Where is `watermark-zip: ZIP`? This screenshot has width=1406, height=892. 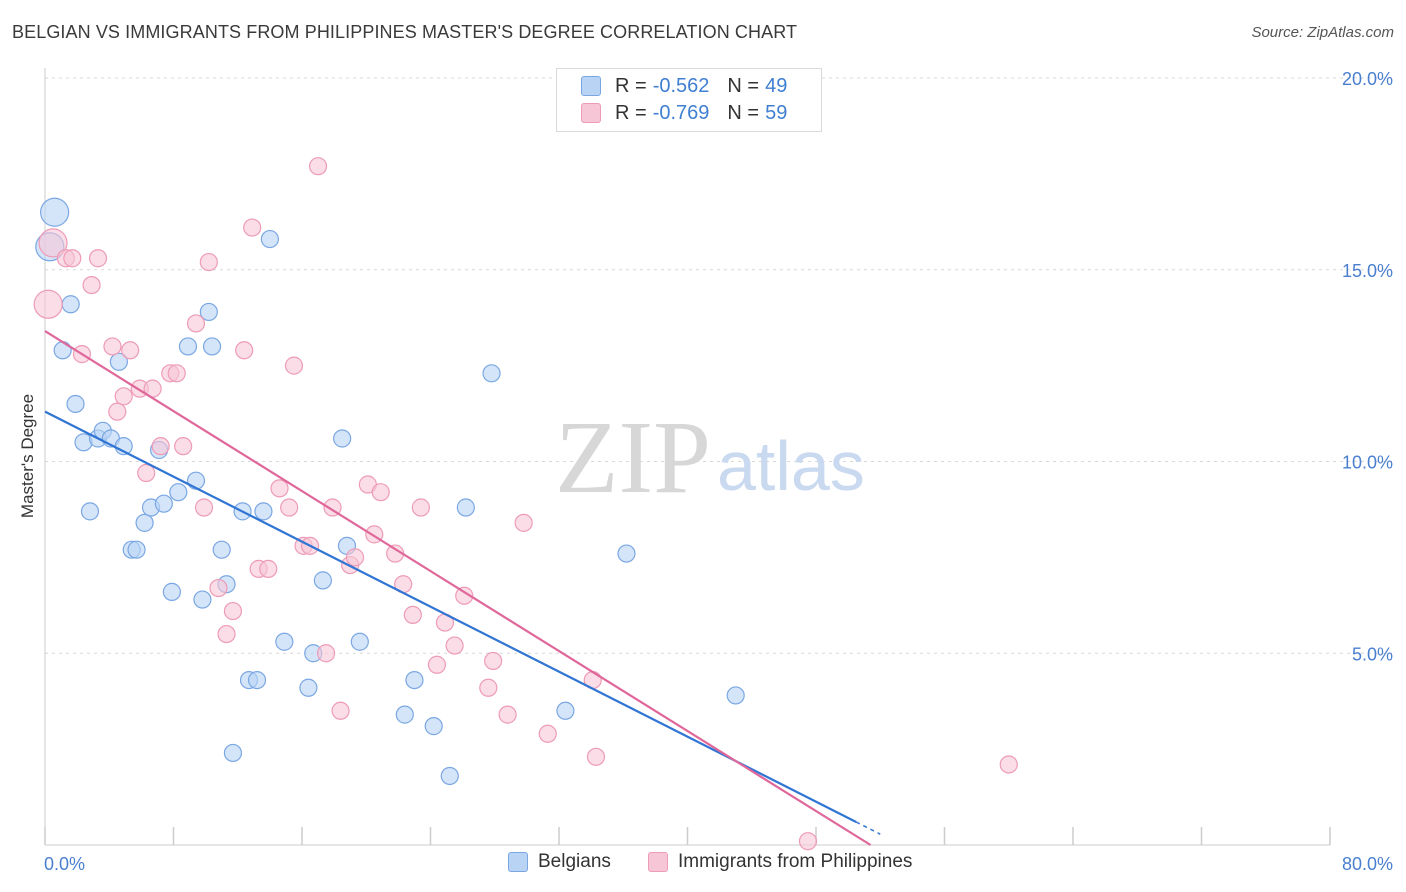
watermark-zip: ZIP is located at coordinates (633, 457).